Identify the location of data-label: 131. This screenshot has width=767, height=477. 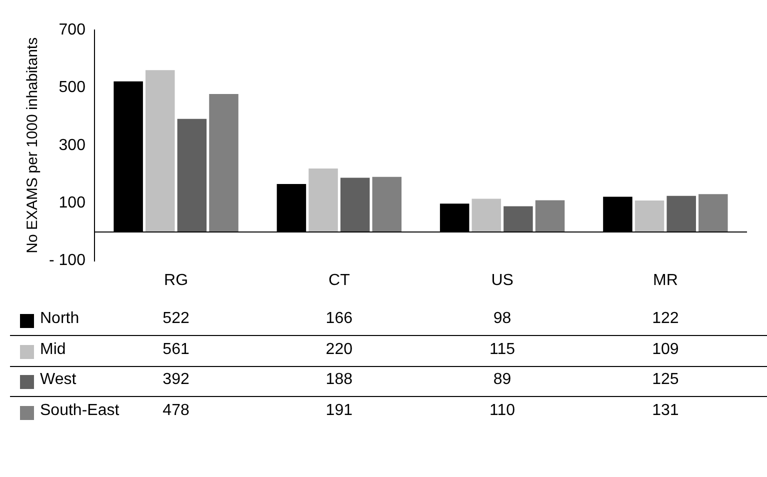
(665, 411).